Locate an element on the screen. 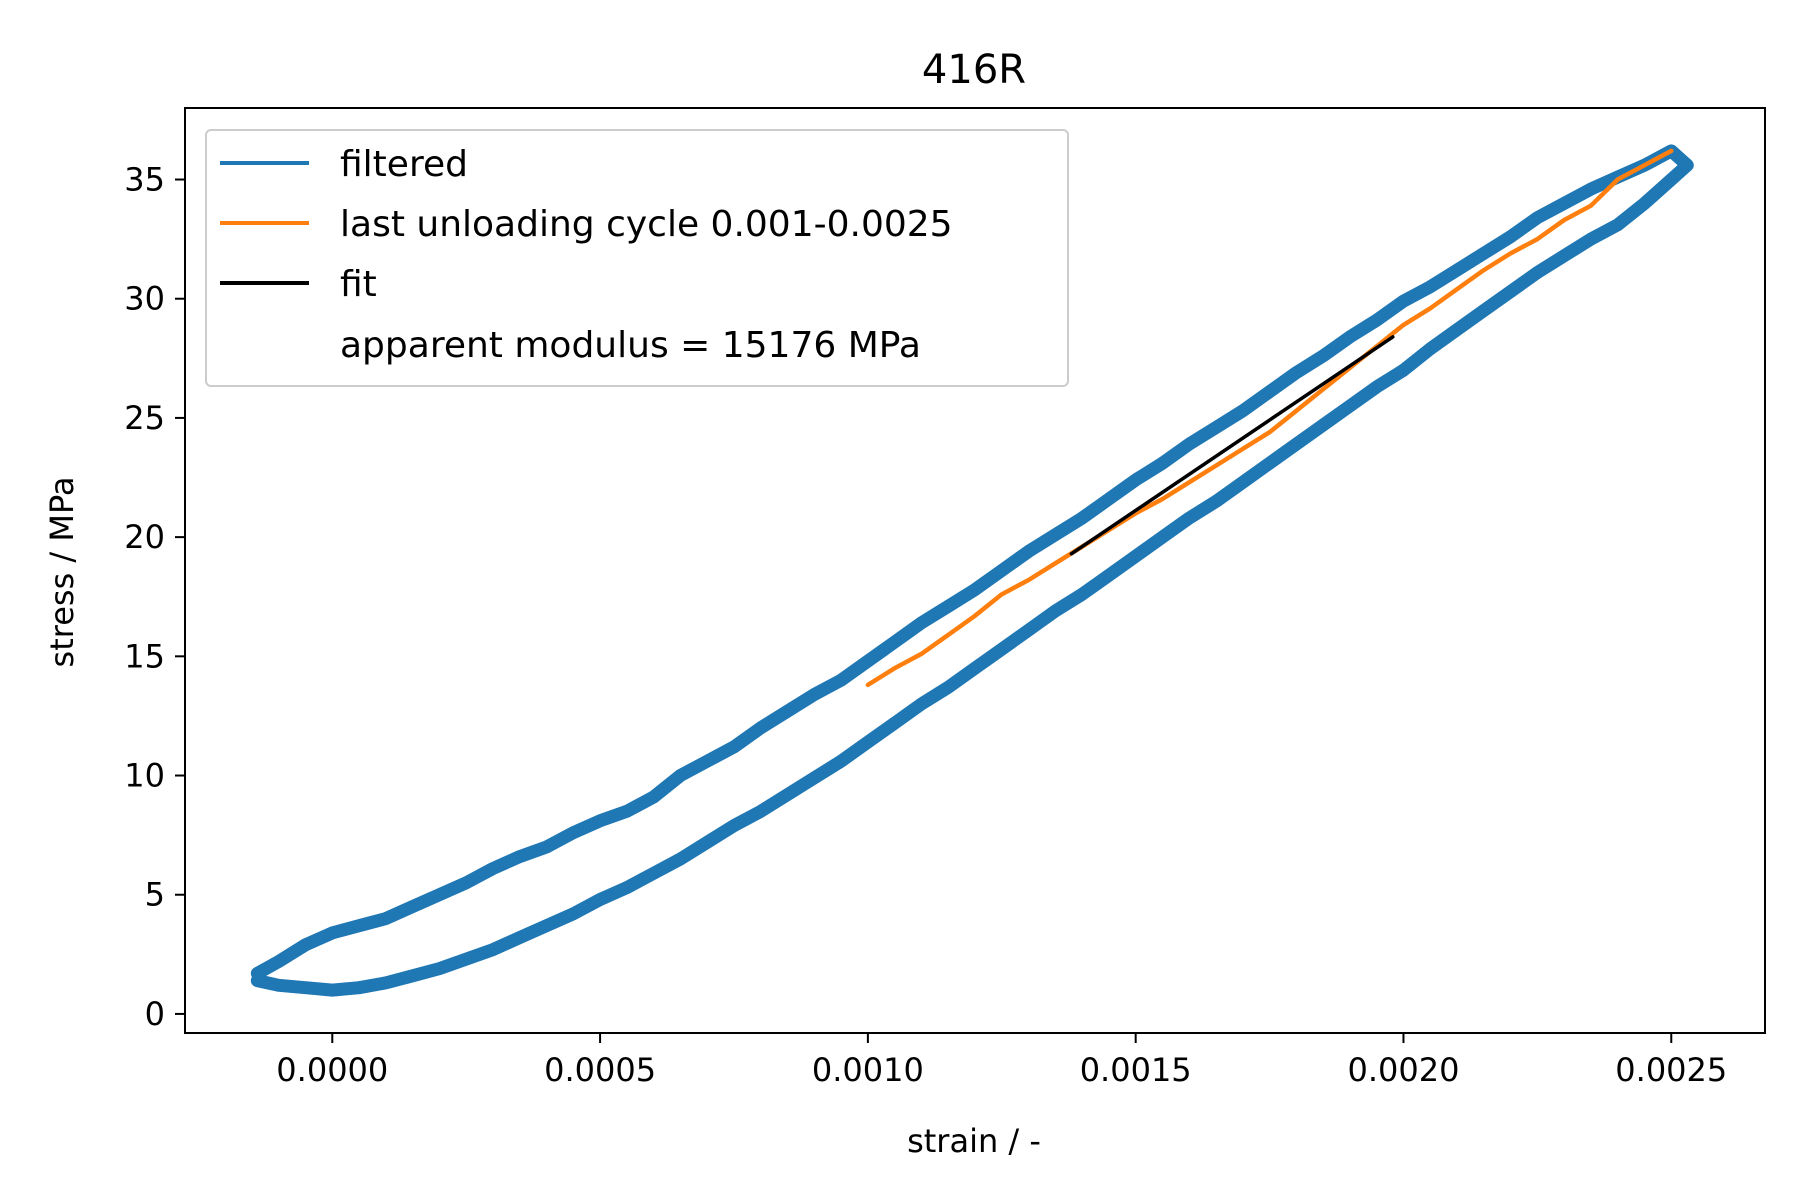  x-tick-label: 0.0025 is located at coordinates (1671, 1070).